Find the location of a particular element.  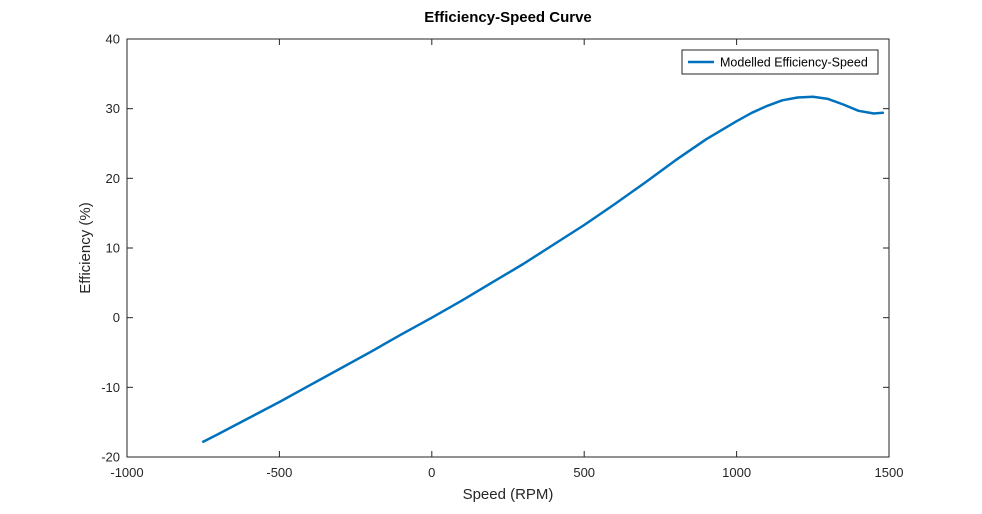

legend: Modelled Efficiency-Speed is located at coordinates (780, 62).